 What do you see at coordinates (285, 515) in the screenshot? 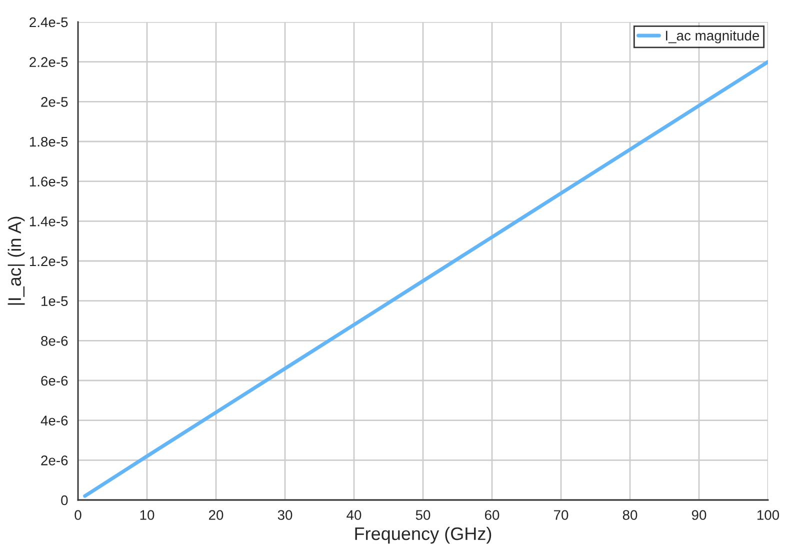
I see `x-tick-label: 30` at bounding box center [285, 515].